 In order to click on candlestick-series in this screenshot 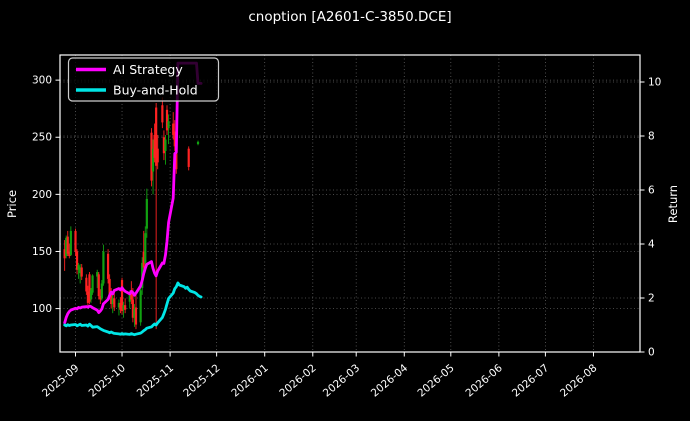, I will do `click(131, 213)`.